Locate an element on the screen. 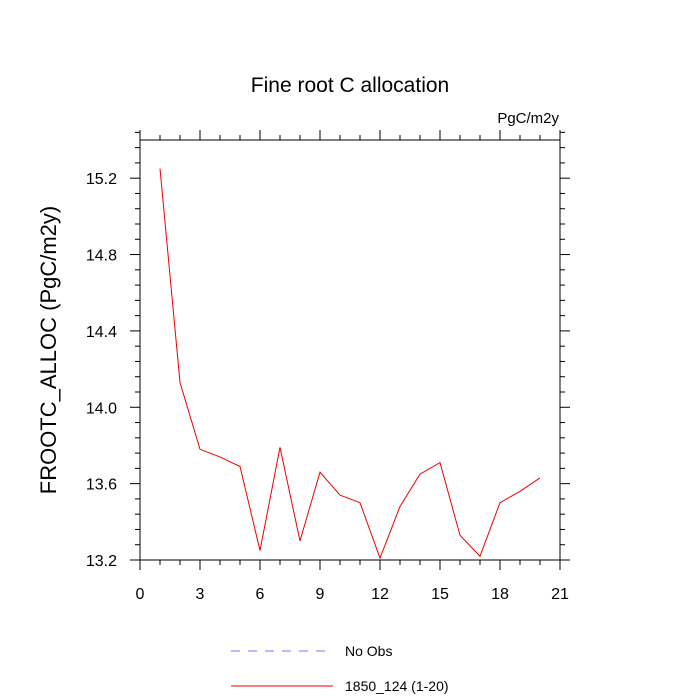 The height and width of the screenshot is (700, 700). legend-label-1: 1850_124 (1-20) is located at coordinates (397, 686).